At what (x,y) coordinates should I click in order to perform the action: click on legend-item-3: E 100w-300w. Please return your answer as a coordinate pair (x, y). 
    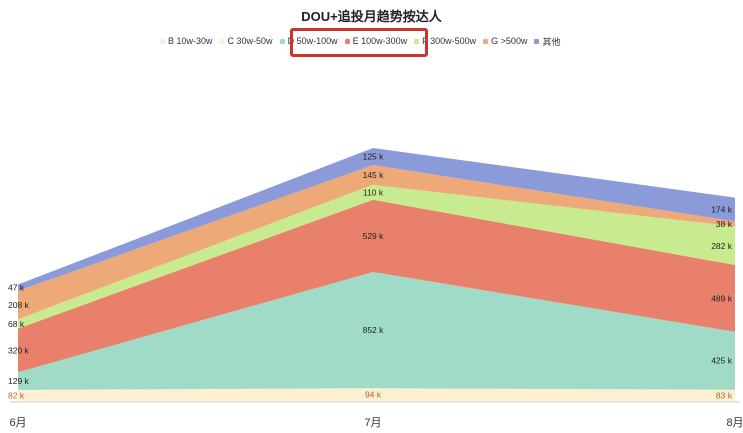
    Looking at the image, I should click on (376, 41).